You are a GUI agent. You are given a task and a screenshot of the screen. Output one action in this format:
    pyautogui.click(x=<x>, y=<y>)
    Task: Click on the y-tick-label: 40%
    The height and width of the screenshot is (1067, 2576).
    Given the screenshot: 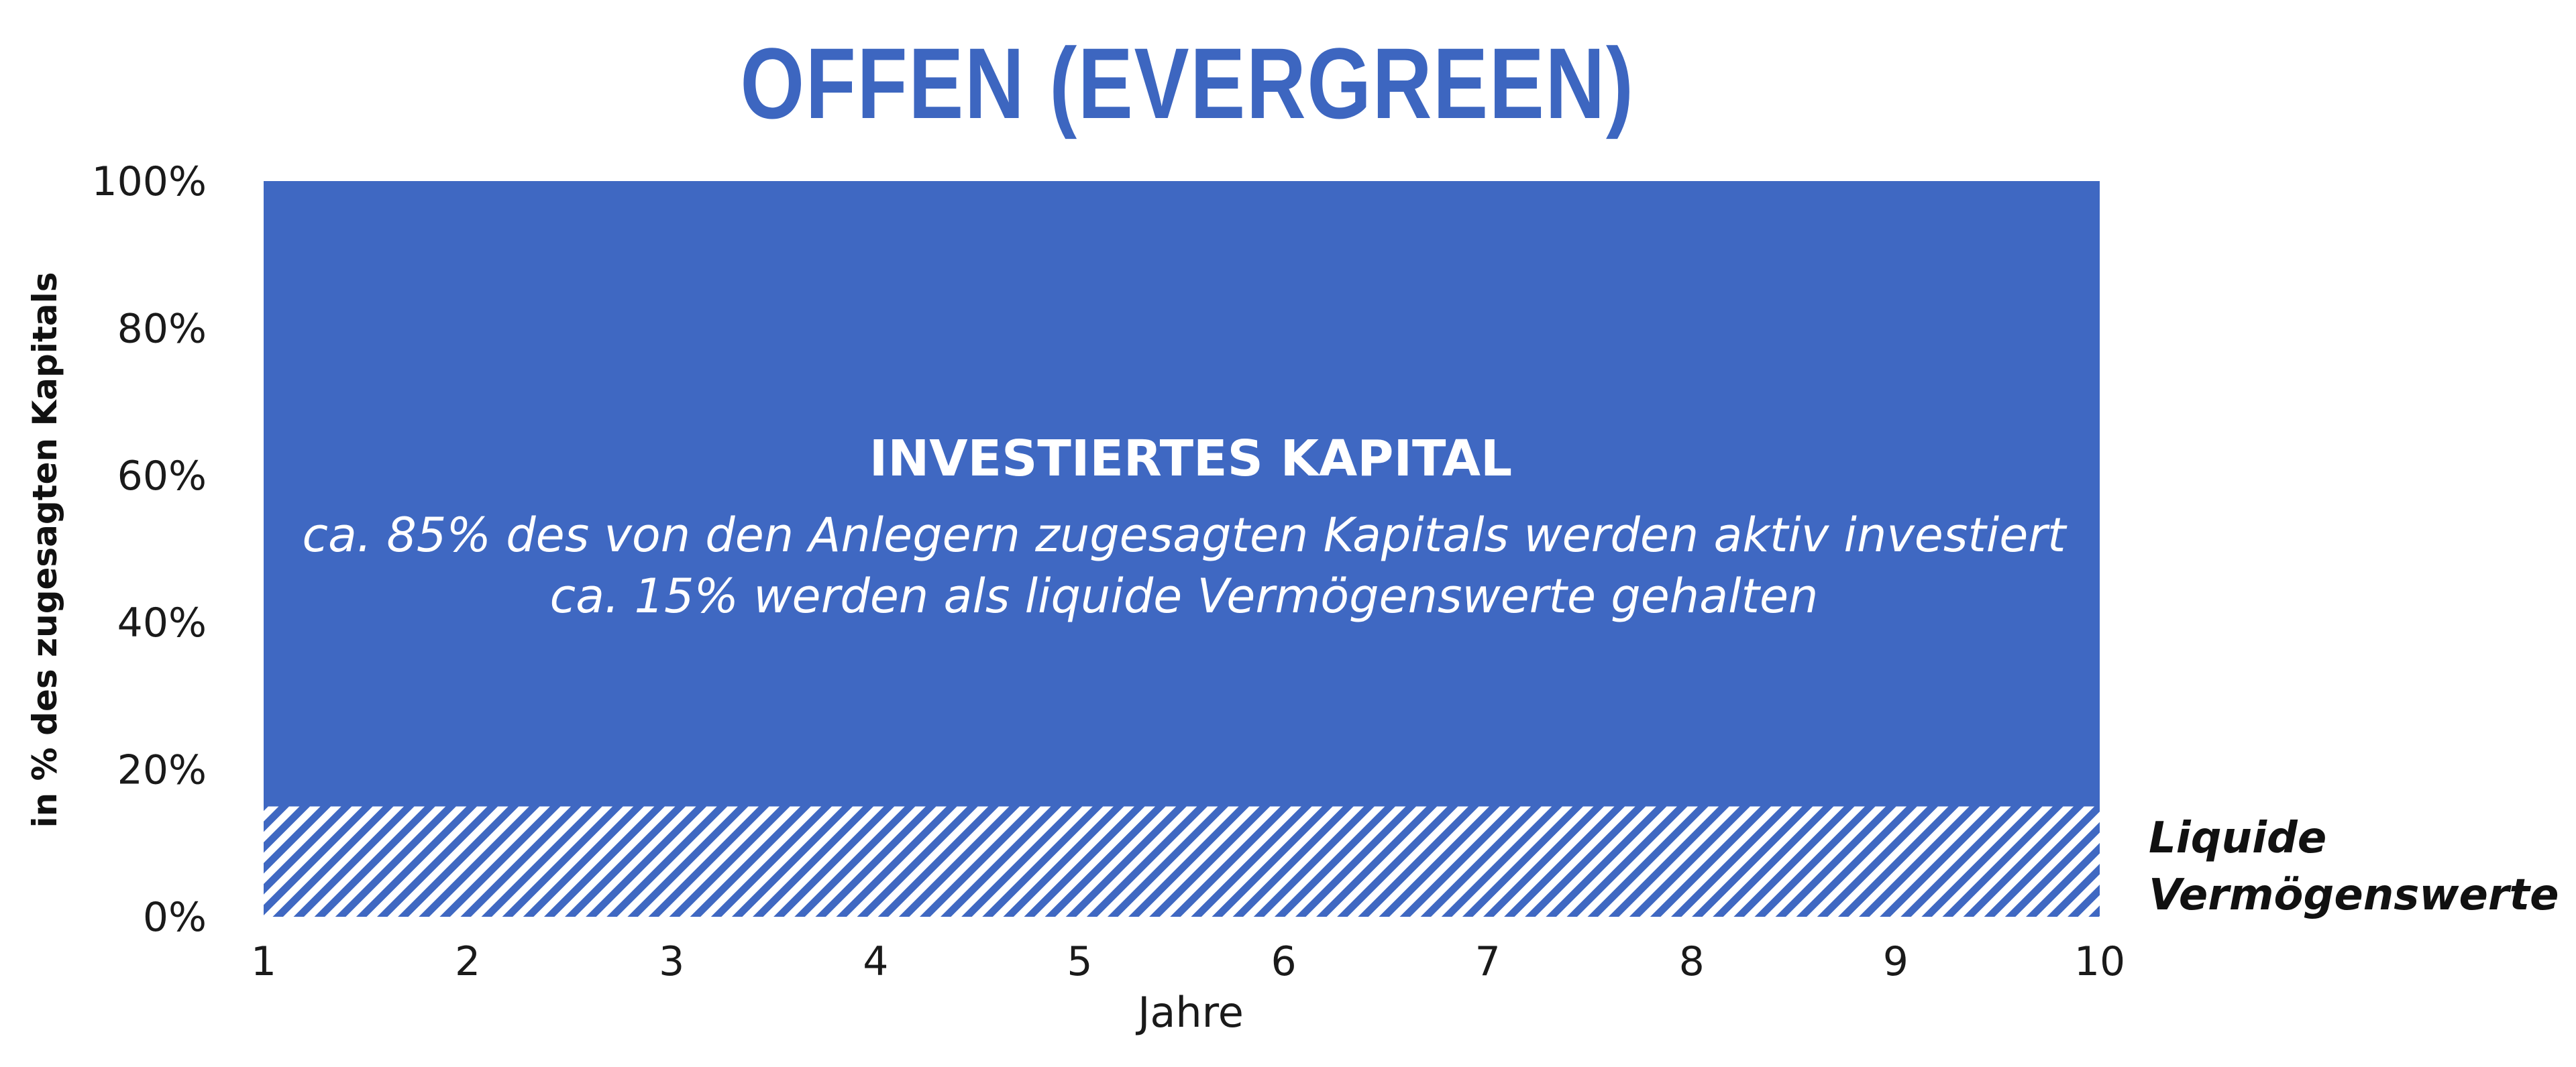 What is the action you would take?
    pyautogui.click(x=162, y=623)
    